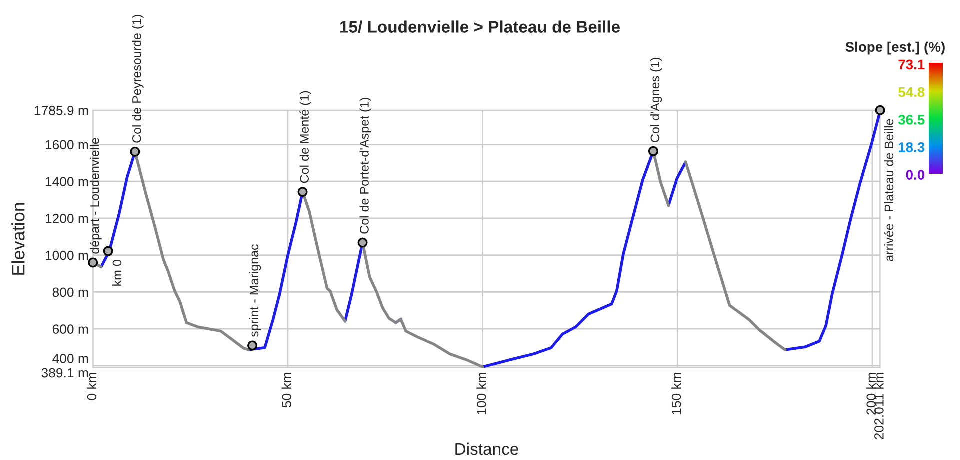 This screenshot has height=460, width=960. Describe the element at coordinates (911, 65) in the screenshot. I see `color-bar-label: 73.1` at that location.